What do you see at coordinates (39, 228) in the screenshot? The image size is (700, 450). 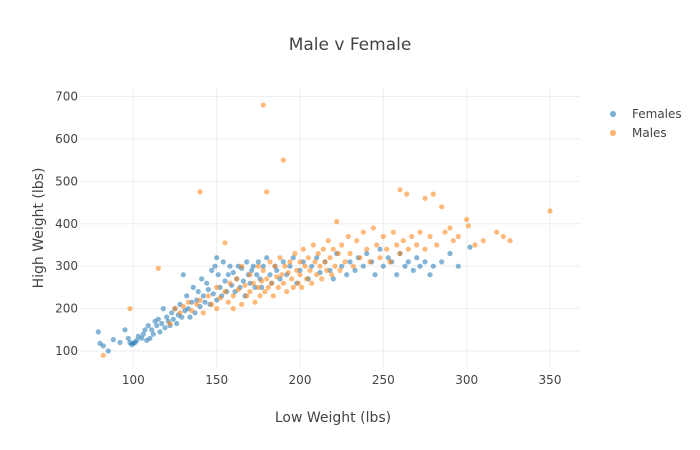 I see `y-axis-title: High Weight (lbs)` at bounding box center [39, 228].